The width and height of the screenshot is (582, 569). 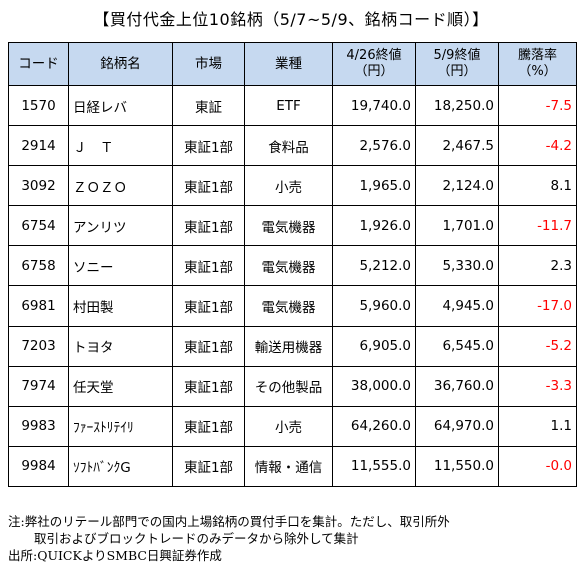 What do you see at coordinates (537, 146) in the screenshot?
I see `cell-change: -4.2` at bounding box center [537, 146].